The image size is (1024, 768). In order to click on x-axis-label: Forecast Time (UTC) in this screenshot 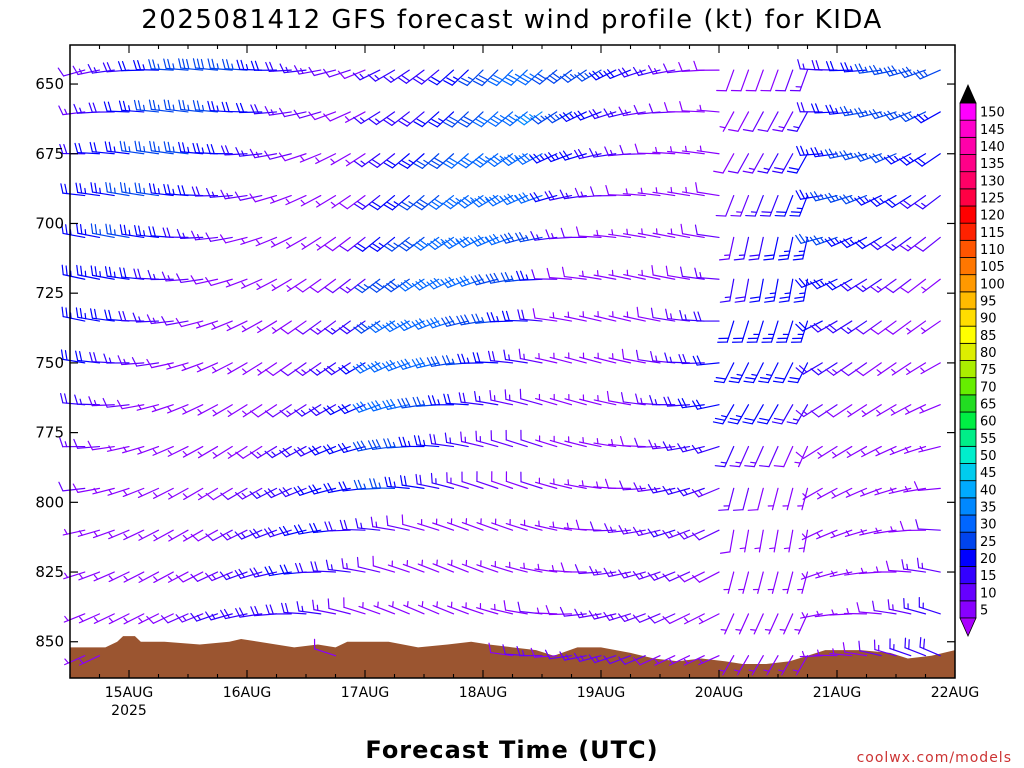, I will do `click(511, 750)`.